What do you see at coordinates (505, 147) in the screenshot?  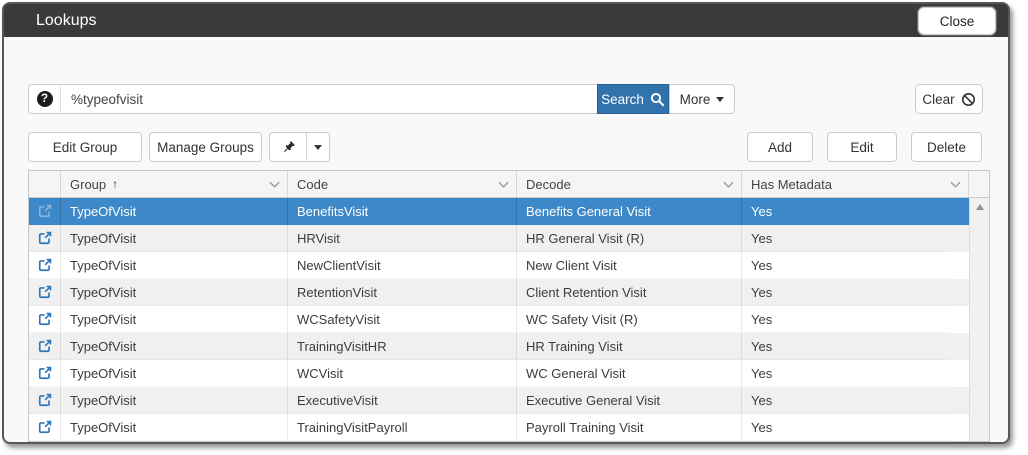 I see `grid-toolbar: Edit Group Manage Groups` at bounding box center [505, 147].